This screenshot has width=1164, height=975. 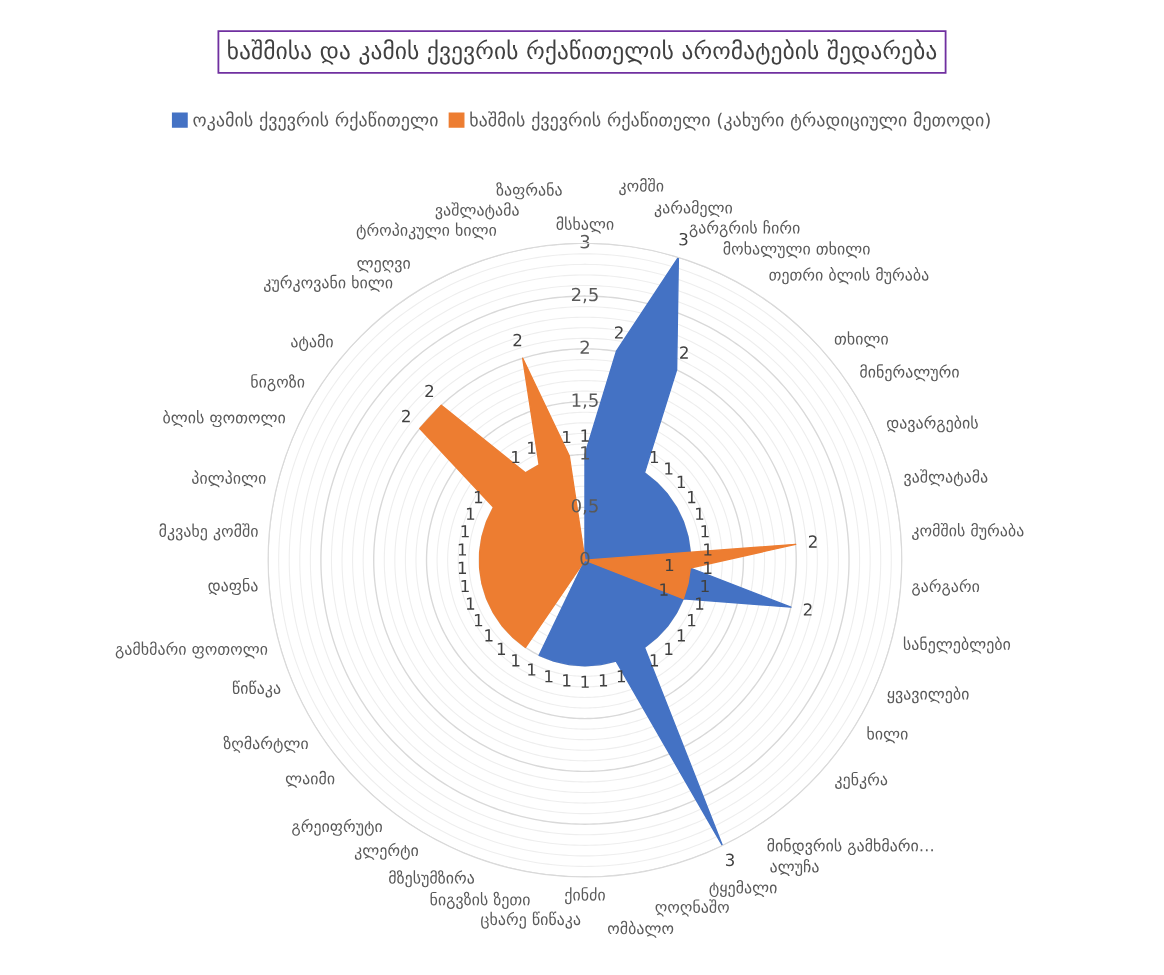 What do you see at coordinates (265, 744) in the screenshot?
I see `spoke-label: ზღმარტლი` at bounding box center [265, 744].